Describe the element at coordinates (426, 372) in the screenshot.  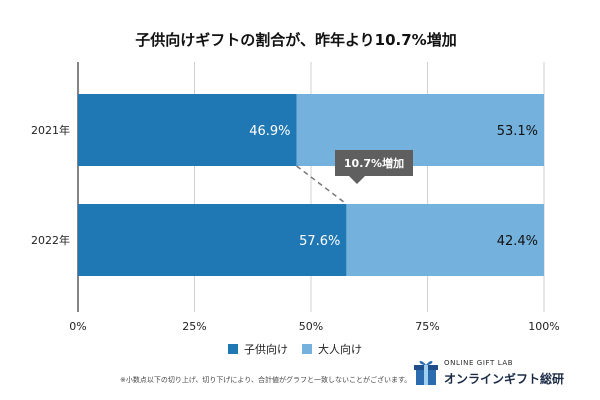
I see `gift-box-icon` at that location.